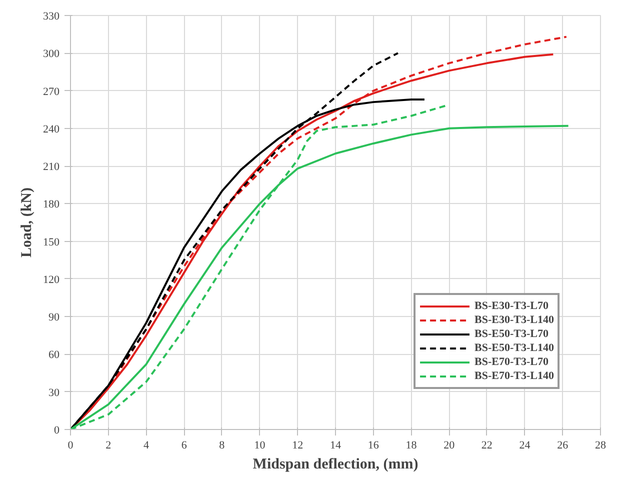 This screenshot has width=637, height=481. Describe the element at coordinates (51, 92) in the screenshot. I see `y-tick-label: 270` at that location.